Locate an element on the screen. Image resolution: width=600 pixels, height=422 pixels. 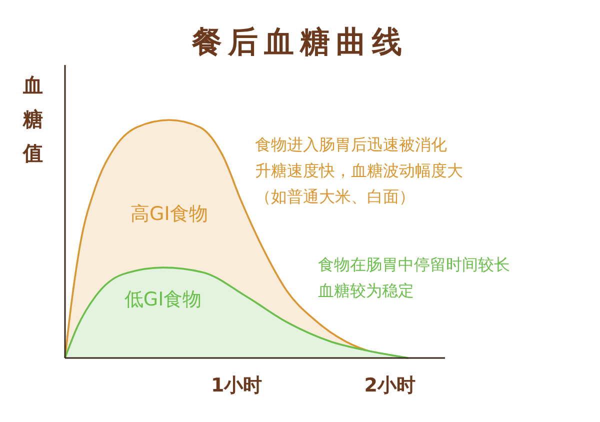
series-label: 高GI食物 is located at coordinates (169, 213).